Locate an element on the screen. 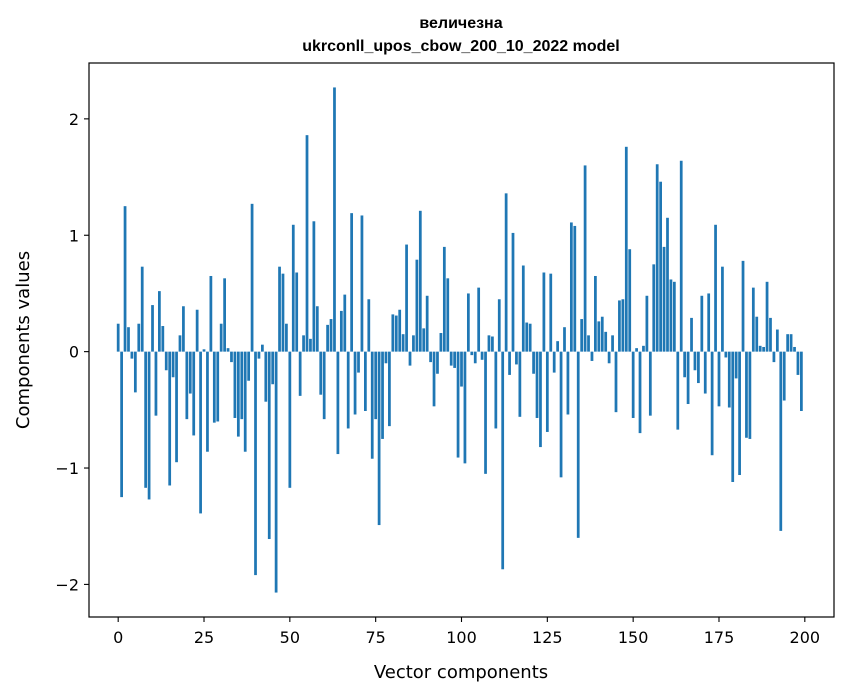 The width and height of the screenshot is (847, 696). y-axis-label: Components values is located at coordinates (23, 340).